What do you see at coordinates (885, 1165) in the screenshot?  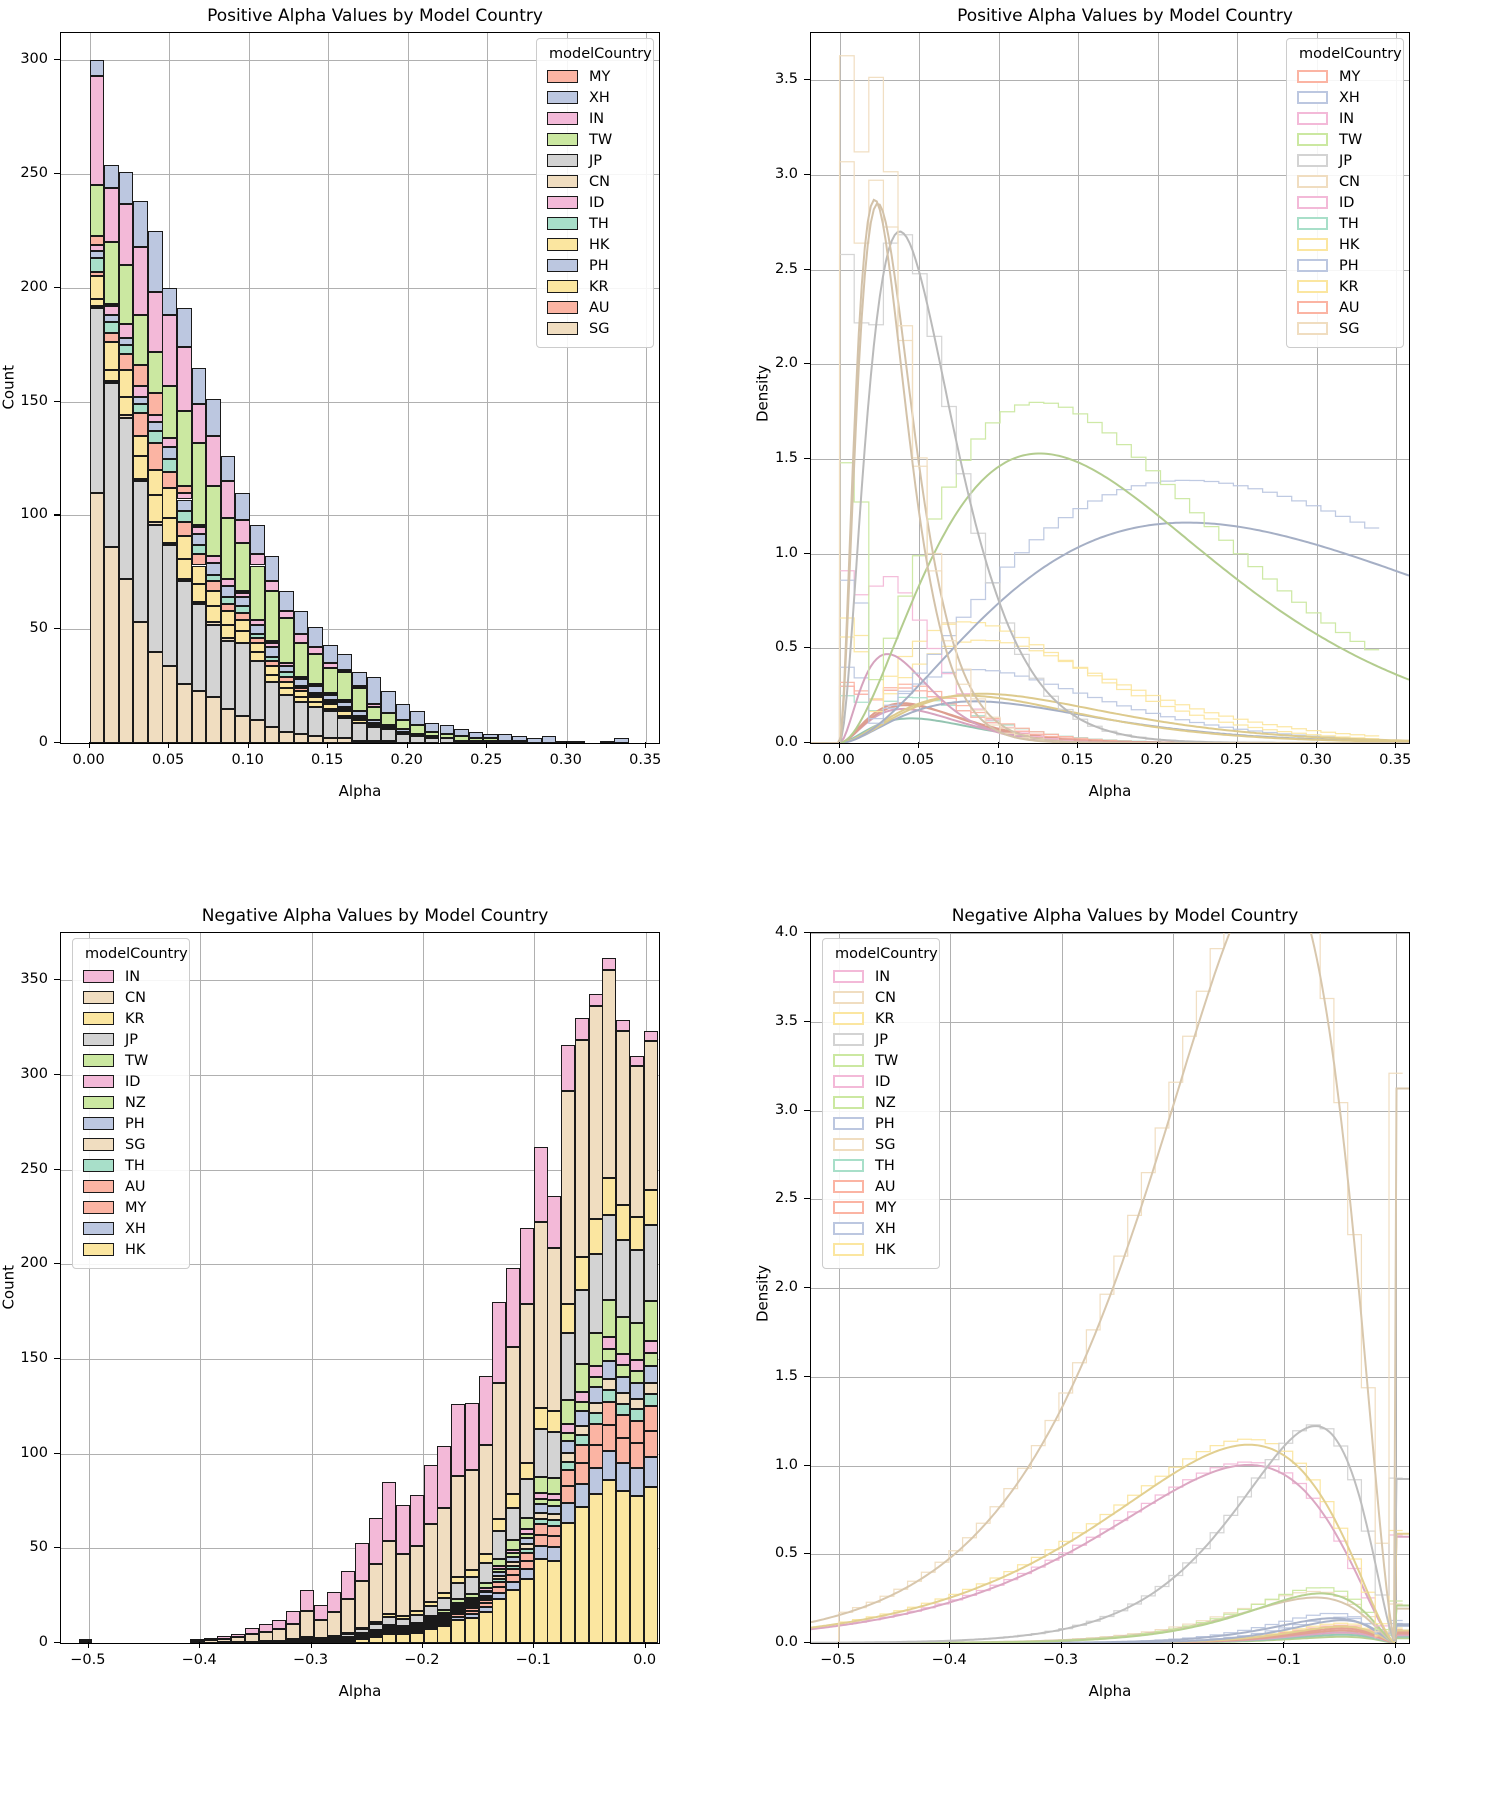 I see `legend-label: TH` at bounding box center [885, 1165].